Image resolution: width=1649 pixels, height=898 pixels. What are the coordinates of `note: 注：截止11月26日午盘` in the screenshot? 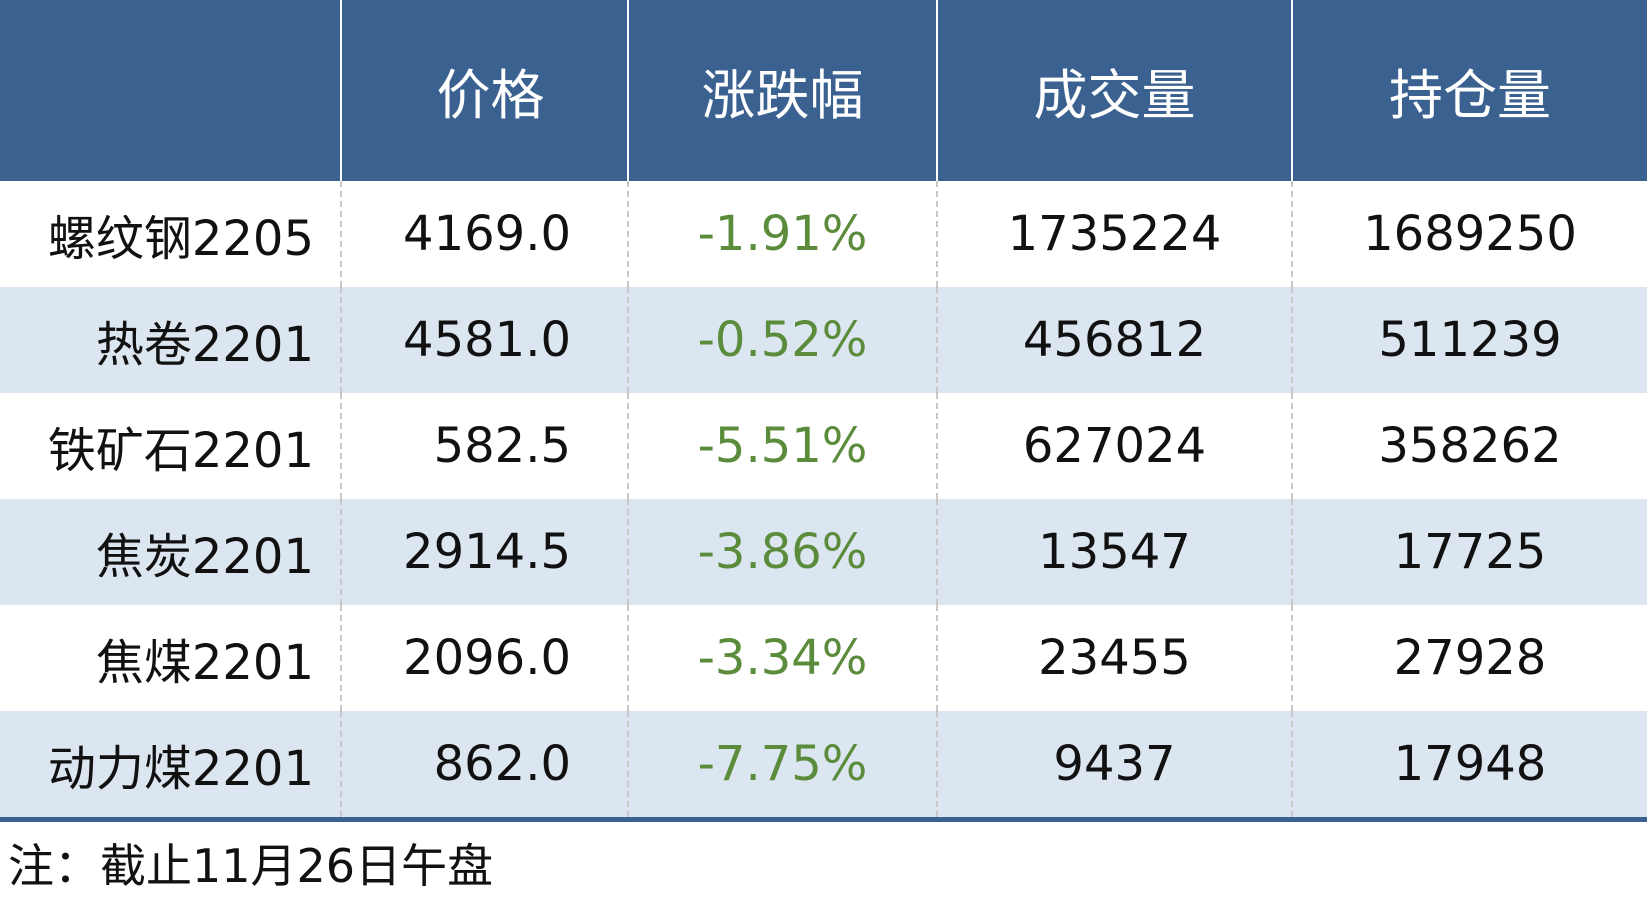 It's located at (251, 866).